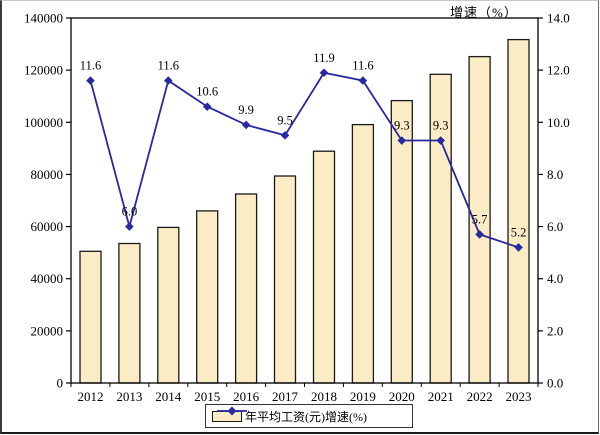 This screenshot has height=435, width=600. What do you see at coordinates (246, 396) in the screenshot?
I see `x-axis-label-2016: 2016` at bounding box center [246, 396].